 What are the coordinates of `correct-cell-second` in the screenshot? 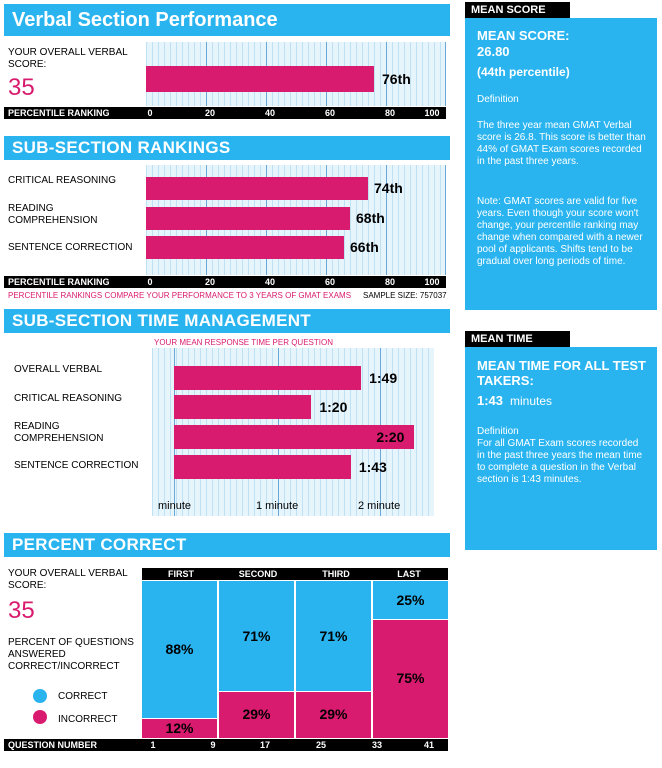 It's located at (256, 636).